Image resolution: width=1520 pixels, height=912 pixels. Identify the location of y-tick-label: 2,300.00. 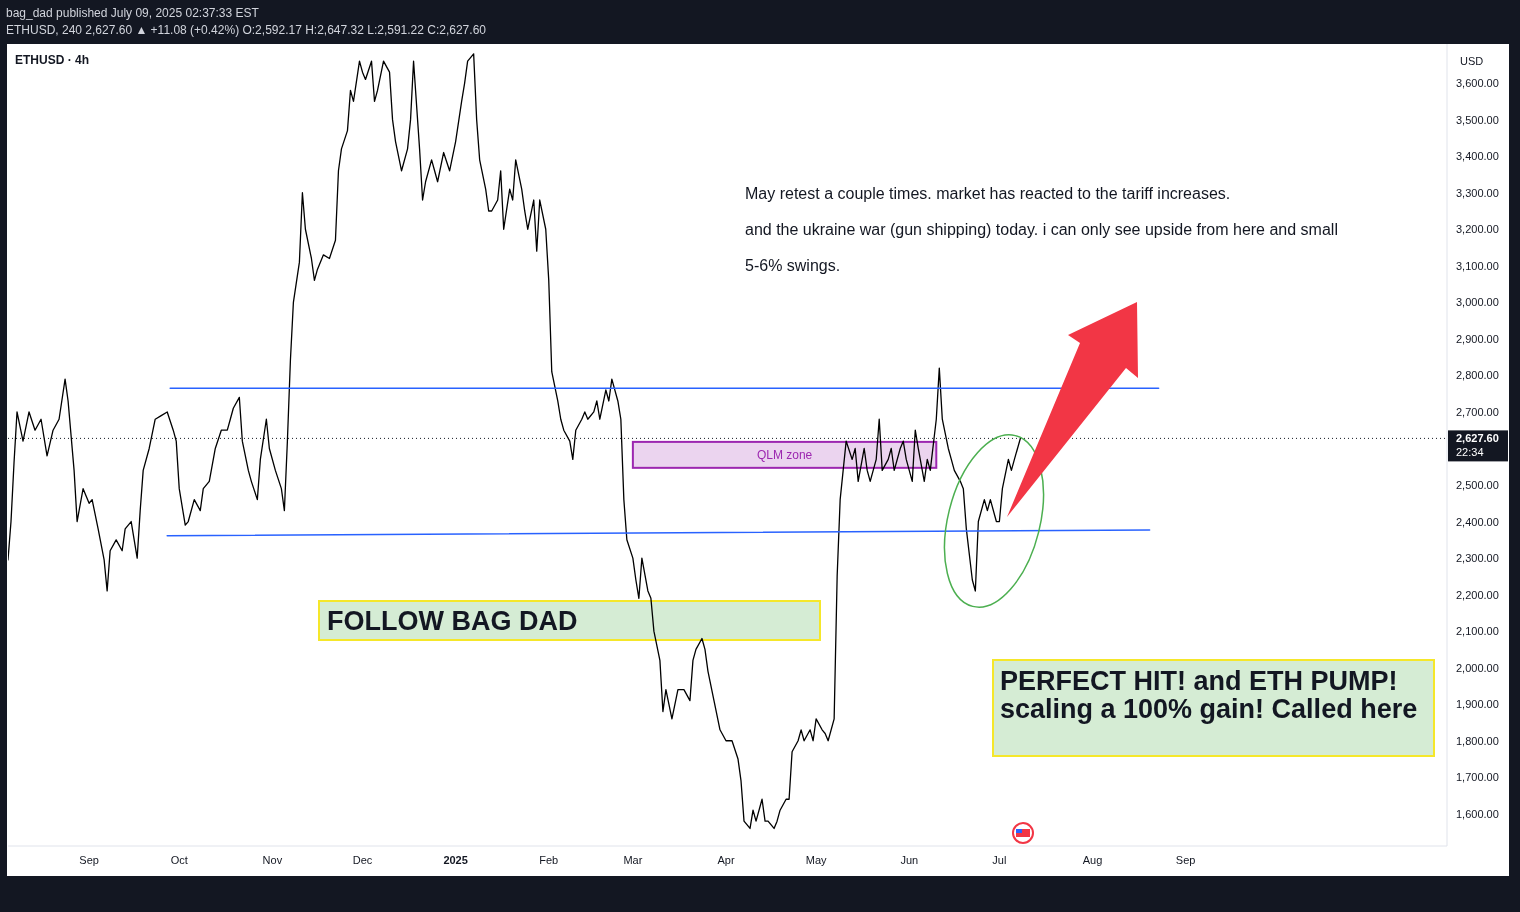
(1477, 558).